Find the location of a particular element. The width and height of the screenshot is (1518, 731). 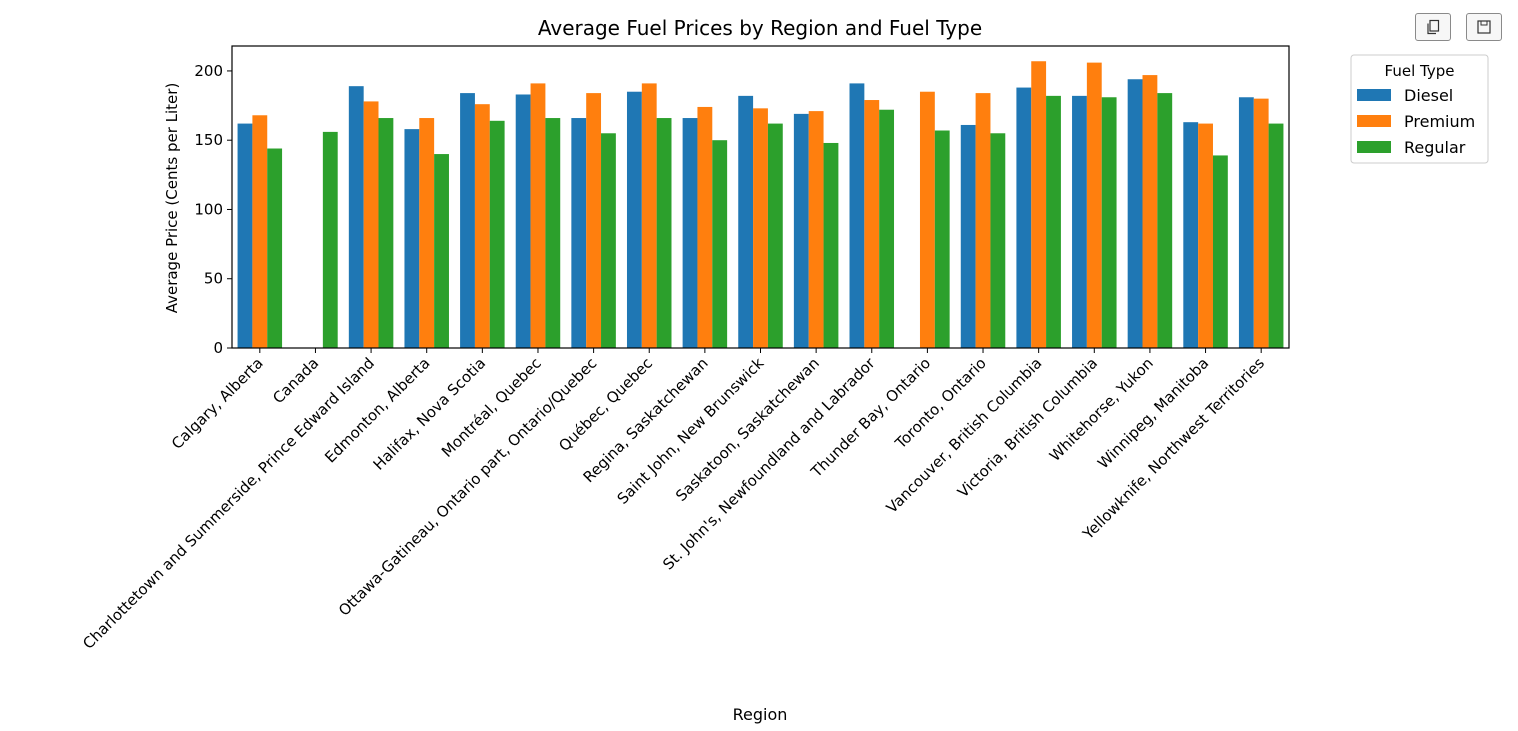

y-axis-label: Average Price (Cents per Liter) is located at coordinates (172, 198).